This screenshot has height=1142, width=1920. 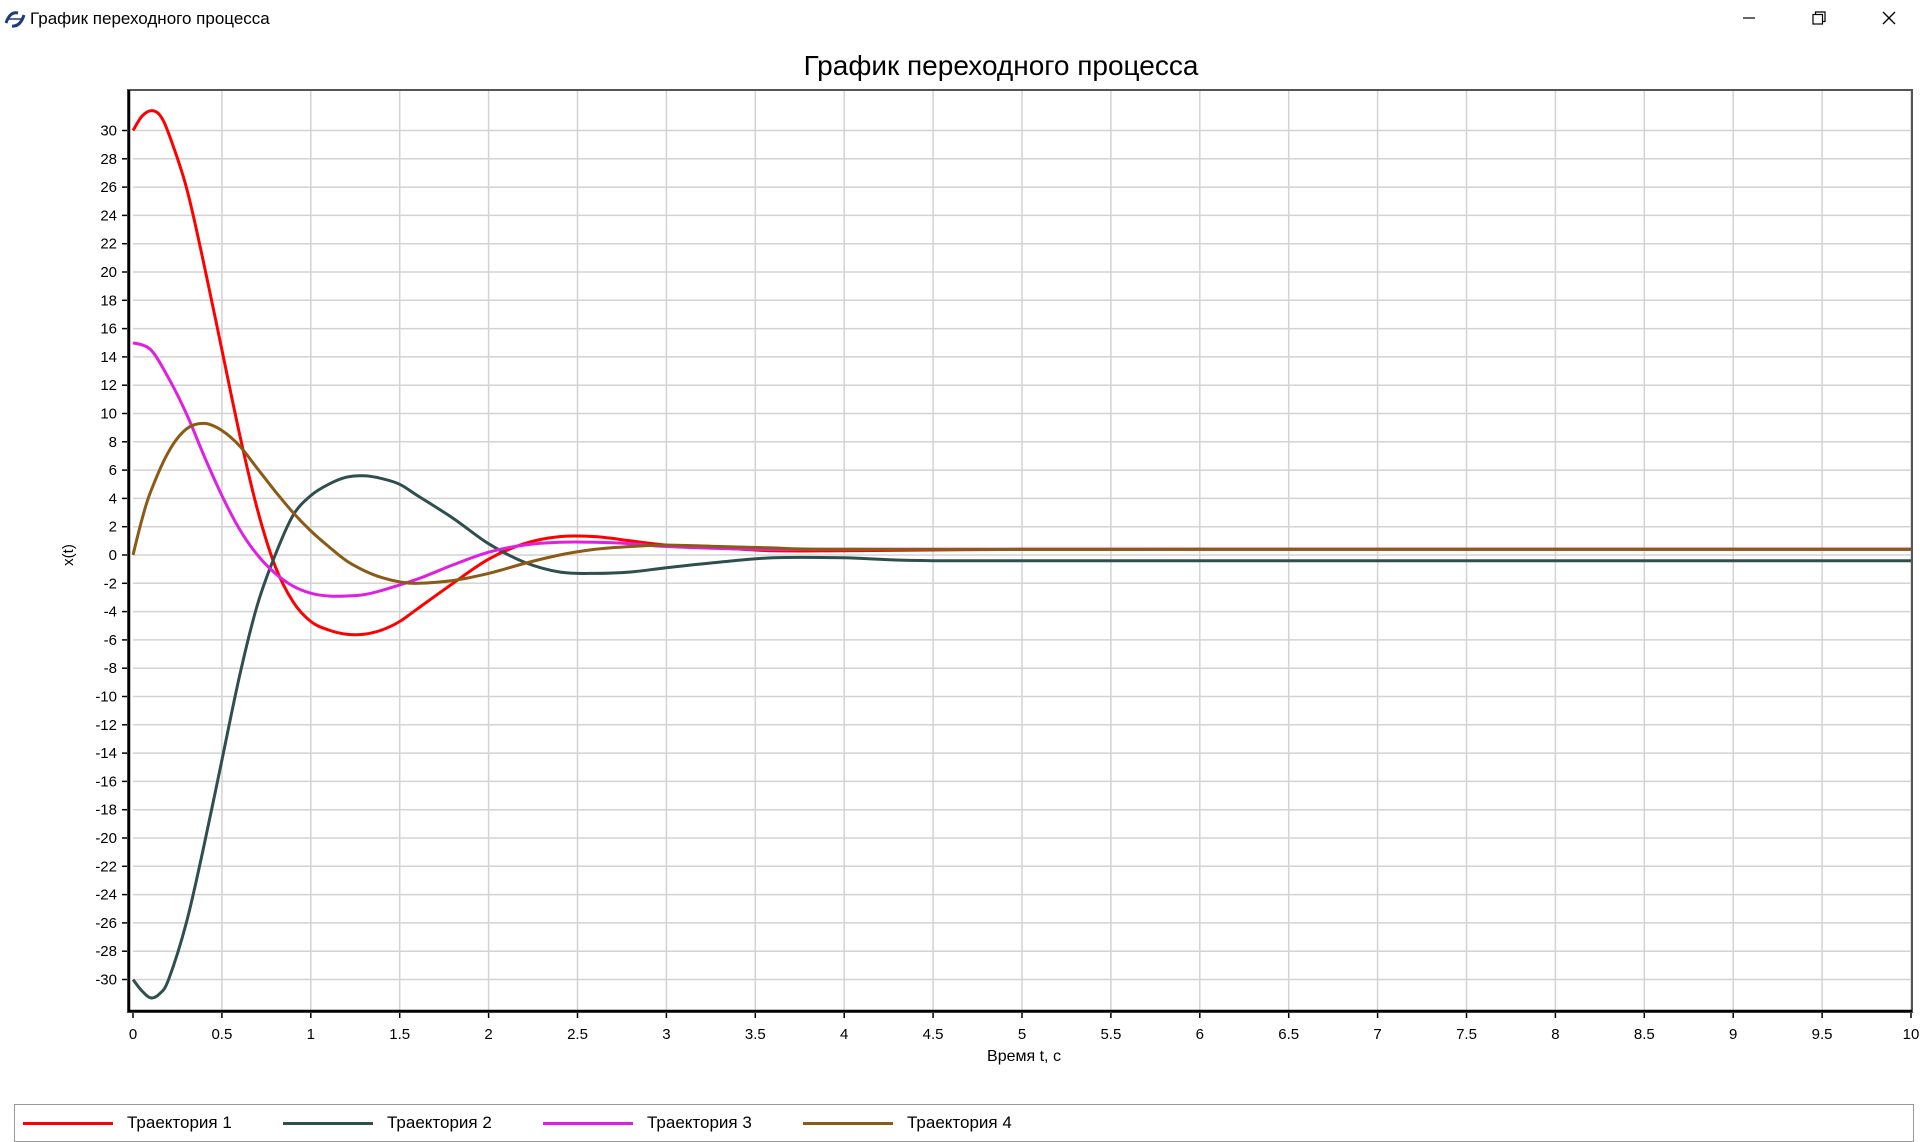 What do you see at coordinates (666, 1034) in the screenshot?
I see `x-tick-label: 3` at bounding box center [666, 1034].